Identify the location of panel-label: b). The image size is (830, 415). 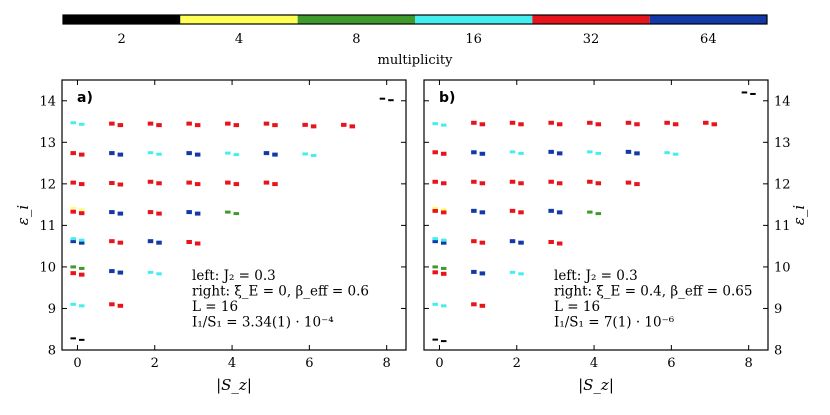
(447, 98).